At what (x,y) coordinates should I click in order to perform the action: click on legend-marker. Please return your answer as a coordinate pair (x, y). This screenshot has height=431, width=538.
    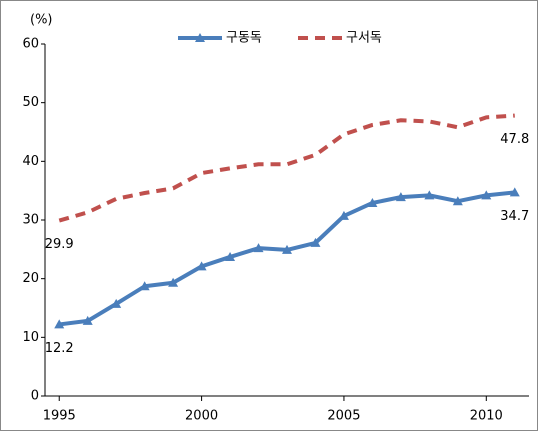
    Looking at the image, I should click on (200, 37).